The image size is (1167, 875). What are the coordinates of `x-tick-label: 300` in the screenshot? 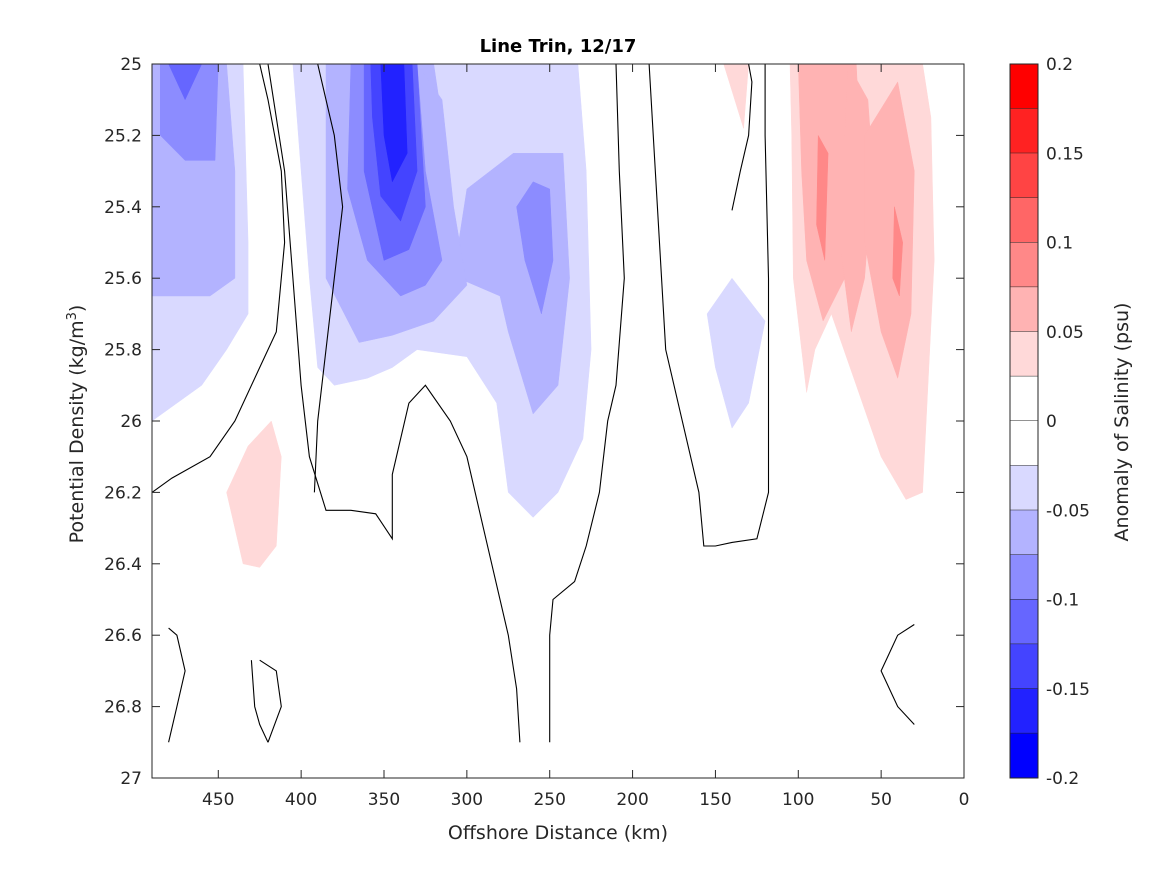 It's located at (467, 800).